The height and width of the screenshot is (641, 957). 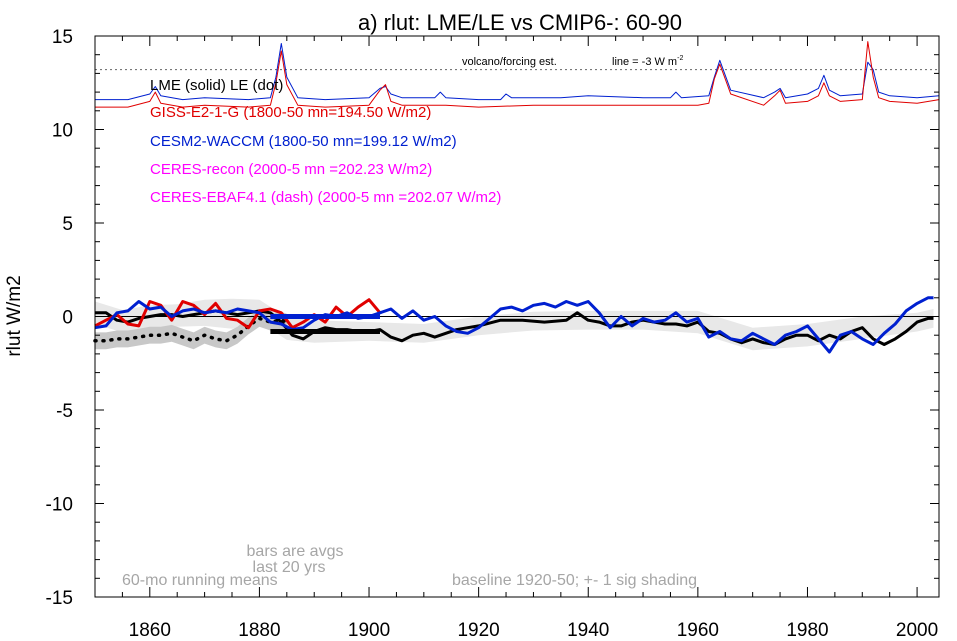 What do you see at coordinates (509, 62) in the screenshot?
I see `volcano-label: volcano/forcing est.` at bounding box center [509, 62].